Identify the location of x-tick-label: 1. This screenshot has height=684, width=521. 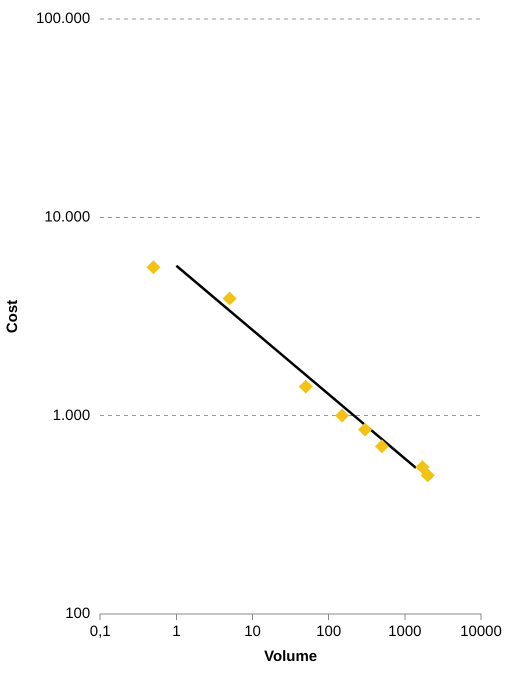
(176, 631).